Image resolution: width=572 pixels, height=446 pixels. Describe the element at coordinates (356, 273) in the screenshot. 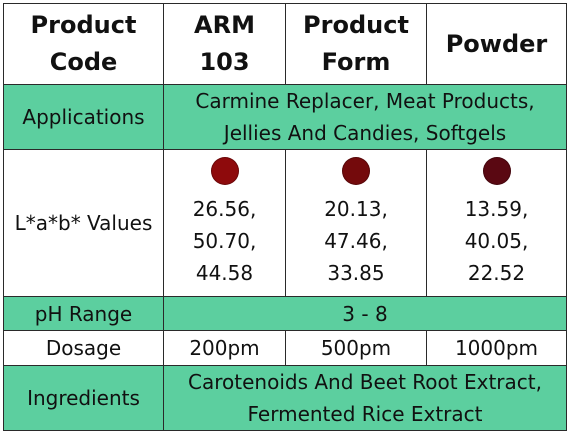

I see `lab-value-2-b: 33.85` at that location.